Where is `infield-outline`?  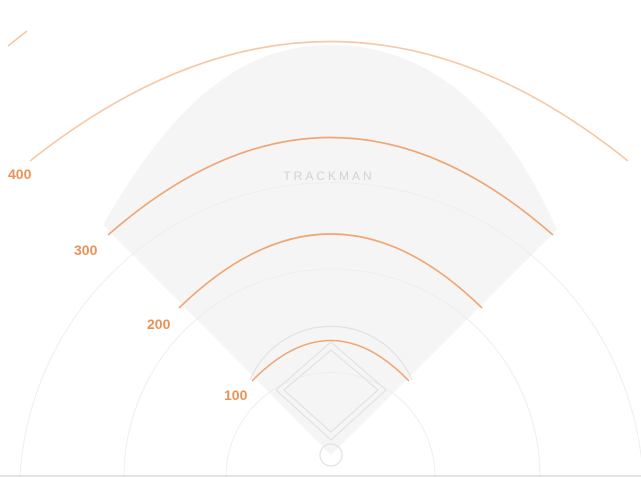
infield-outline is located at coordinates (331, 396).